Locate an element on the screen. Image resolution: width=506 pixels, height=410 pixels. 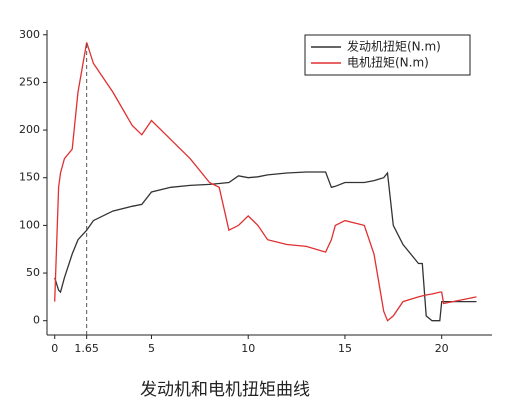
y-tick-label: 300 is located at coordinates (29, 34).